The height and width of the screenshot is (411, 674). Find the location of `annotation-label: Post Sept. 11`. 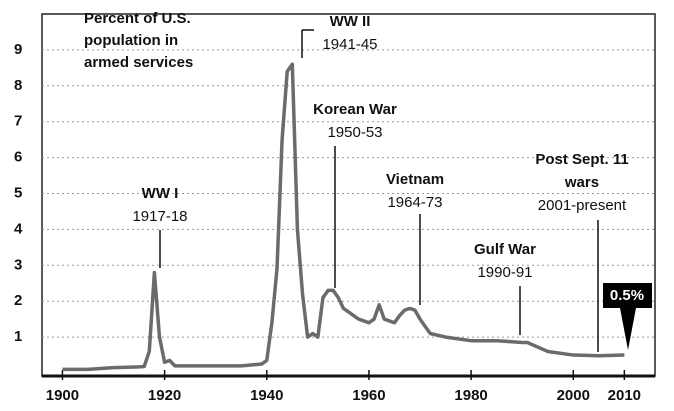

annotation-label: Post Sept. 11 is located at coordinates (581, 159).